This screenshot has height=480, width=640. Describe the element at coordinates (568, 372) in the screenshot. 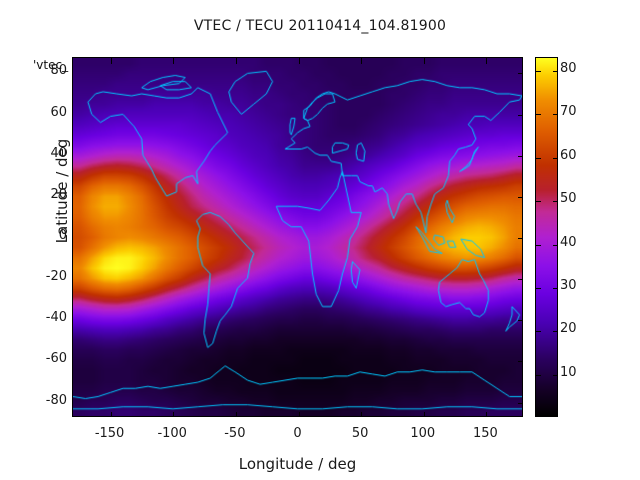

I see `colorbar-tick-label: 10` at that location.